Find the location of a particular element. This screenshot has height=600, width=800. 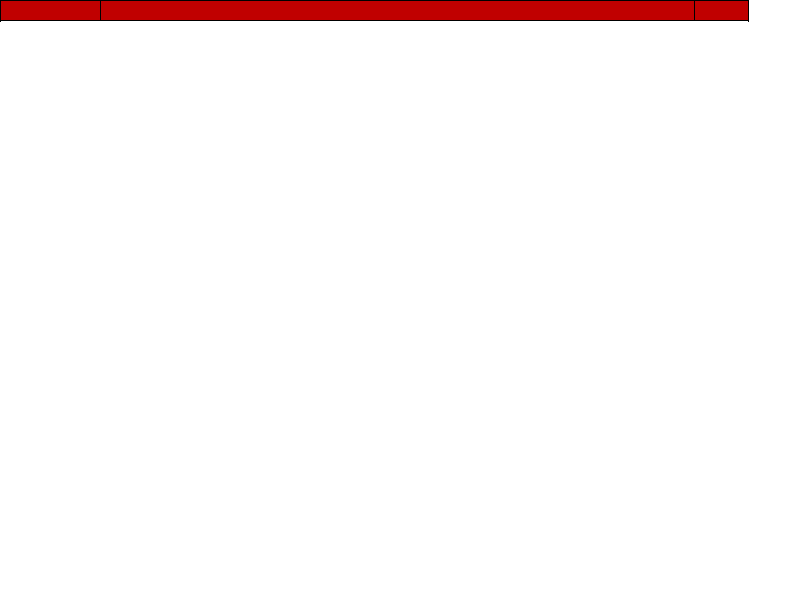

corner-header is located at coordinates (50, 10).